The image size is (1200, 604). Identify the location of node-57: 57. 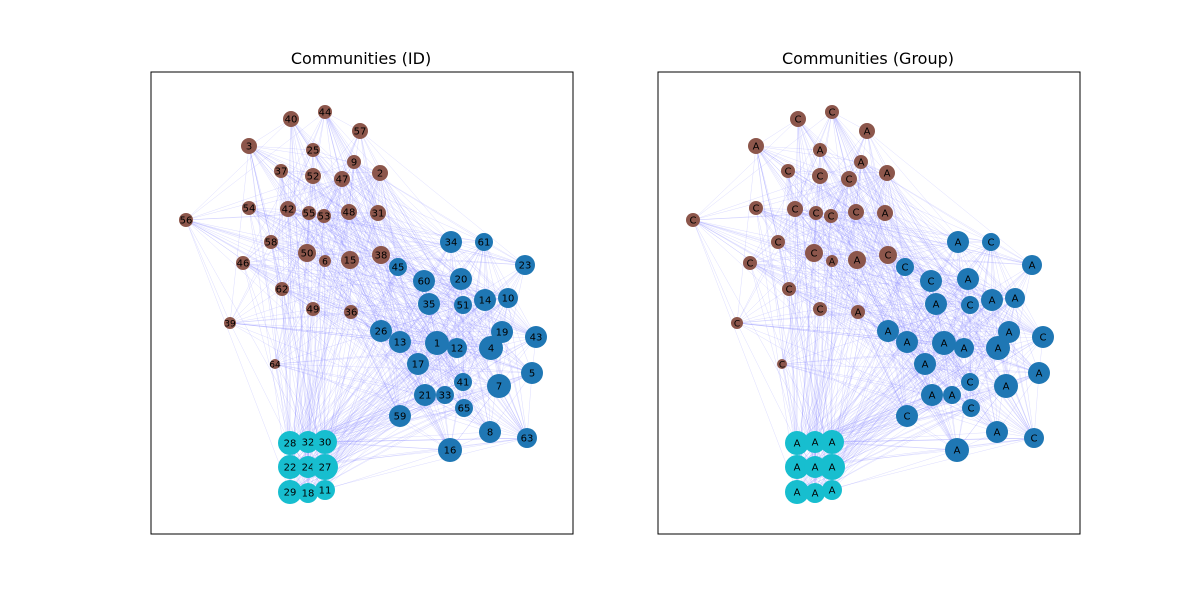
(360, 131).